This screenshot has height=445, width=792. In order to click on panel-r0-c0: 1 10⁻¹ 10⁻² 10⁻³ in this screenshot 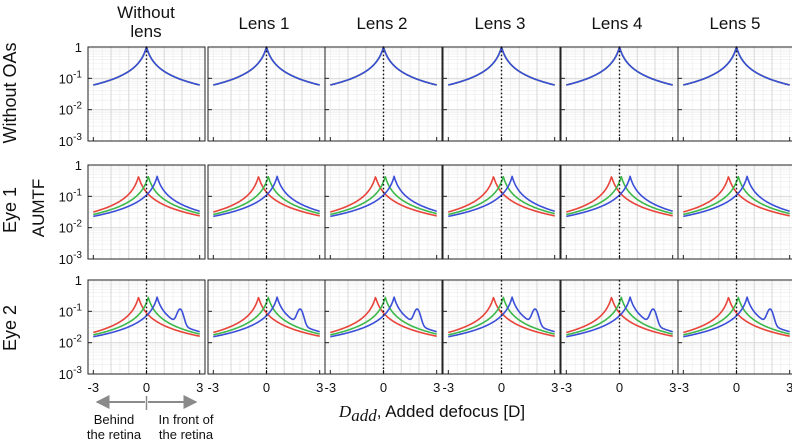, I will do `click(132, 94)`.